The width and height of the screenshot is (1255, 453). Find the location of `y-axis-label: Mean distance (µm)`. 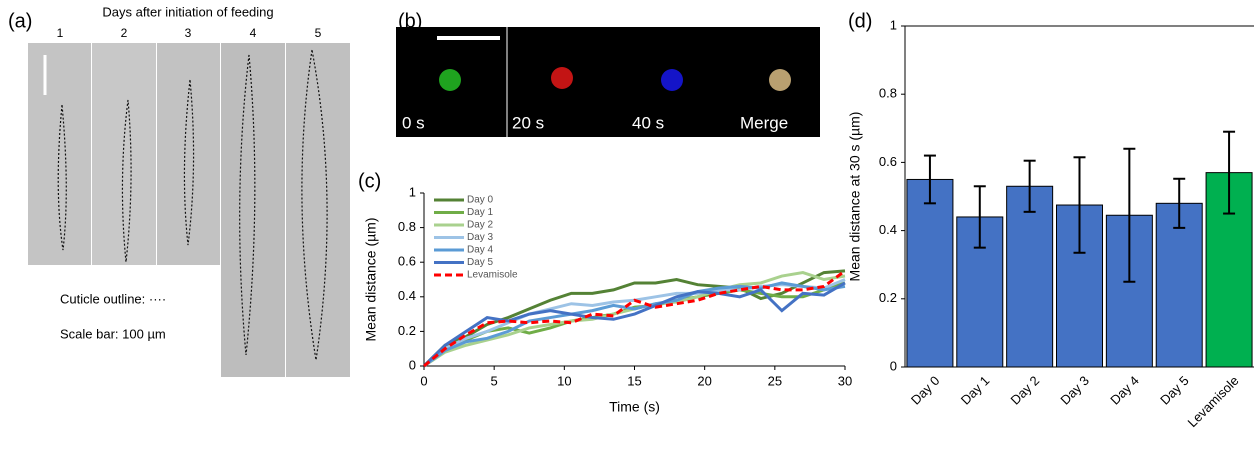

y-axis-label: Mean distance (µm) is located at coordinates (371, 280).